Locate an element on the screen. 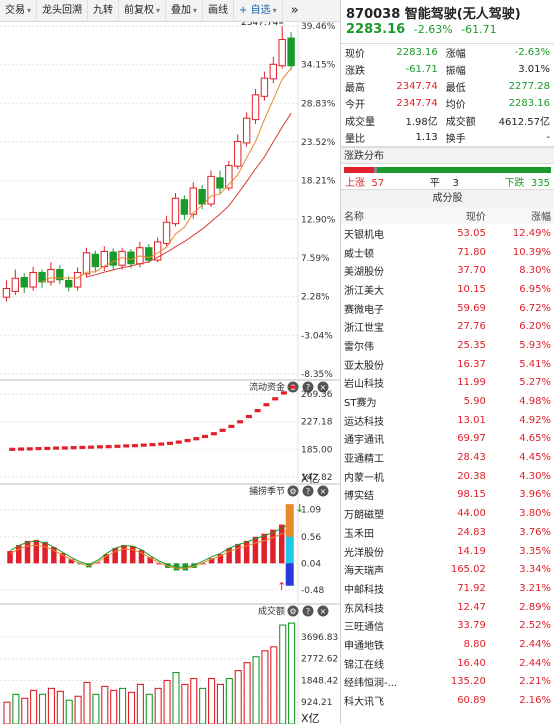 The width and height of the screenshot is (554, 727). up-label: 上涨 is located at coordinates (355, 183).